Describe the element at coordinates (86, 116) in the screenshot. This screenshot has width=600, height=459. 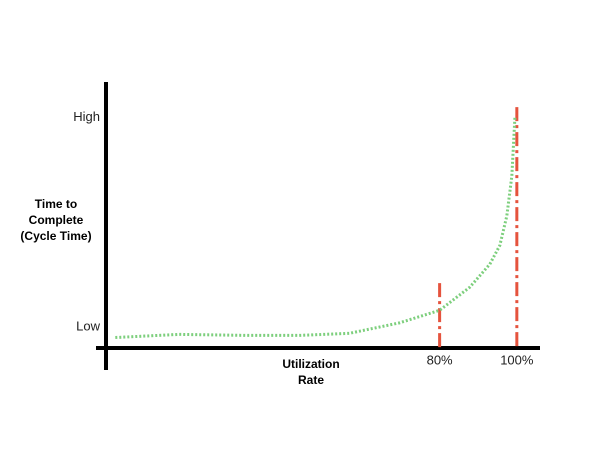
I see `y-tick-label: High` at that location.